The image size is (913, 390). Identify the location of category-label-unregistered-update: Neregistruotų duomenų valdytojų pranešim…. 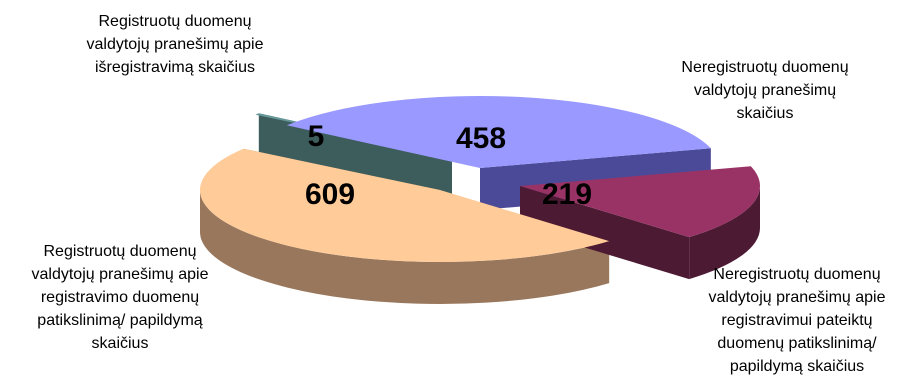
(797, 320).